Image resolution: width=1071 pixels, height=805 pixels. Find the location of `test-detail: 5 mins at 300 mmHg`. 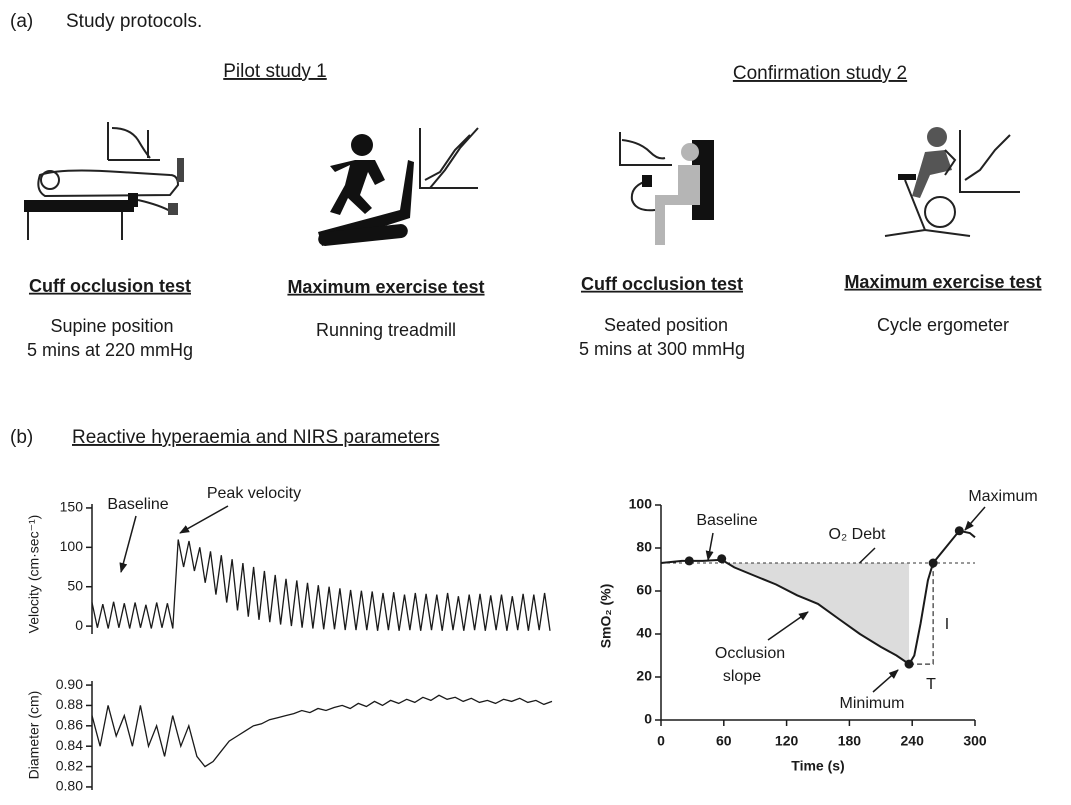

test-detail: 5 mins at 300 mmHg is located at coordinates (662, 349).